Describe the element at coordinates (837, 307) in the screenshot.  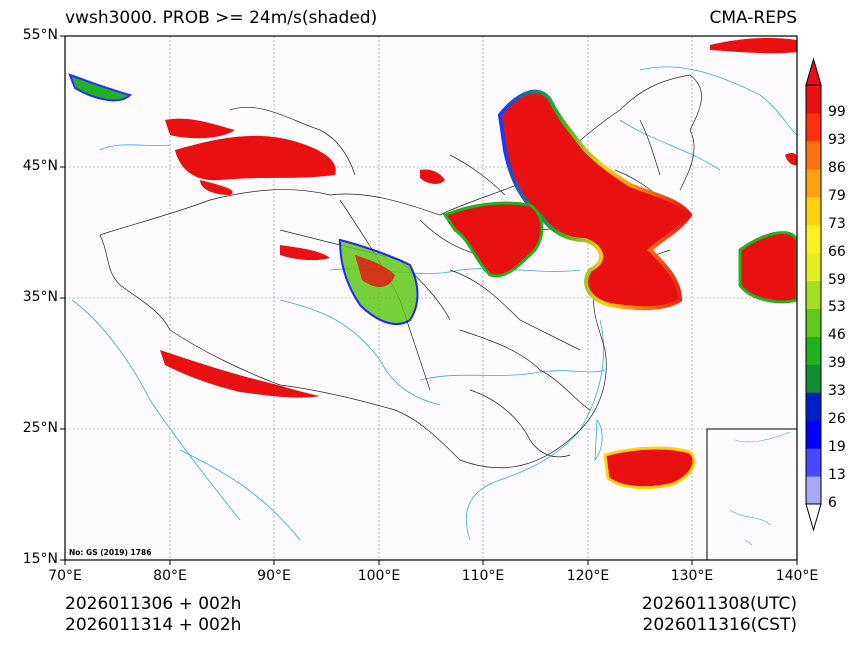
I see `colorbar-label: 53` at that location.